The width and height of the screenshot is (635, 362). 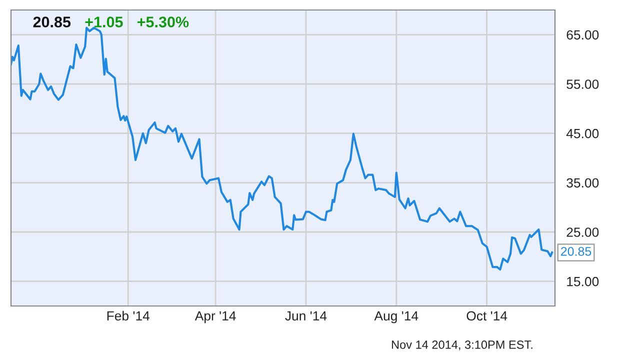 I want to click on text: Nov 14 2014, 3:10PM EST., so click(x=462, y=345).